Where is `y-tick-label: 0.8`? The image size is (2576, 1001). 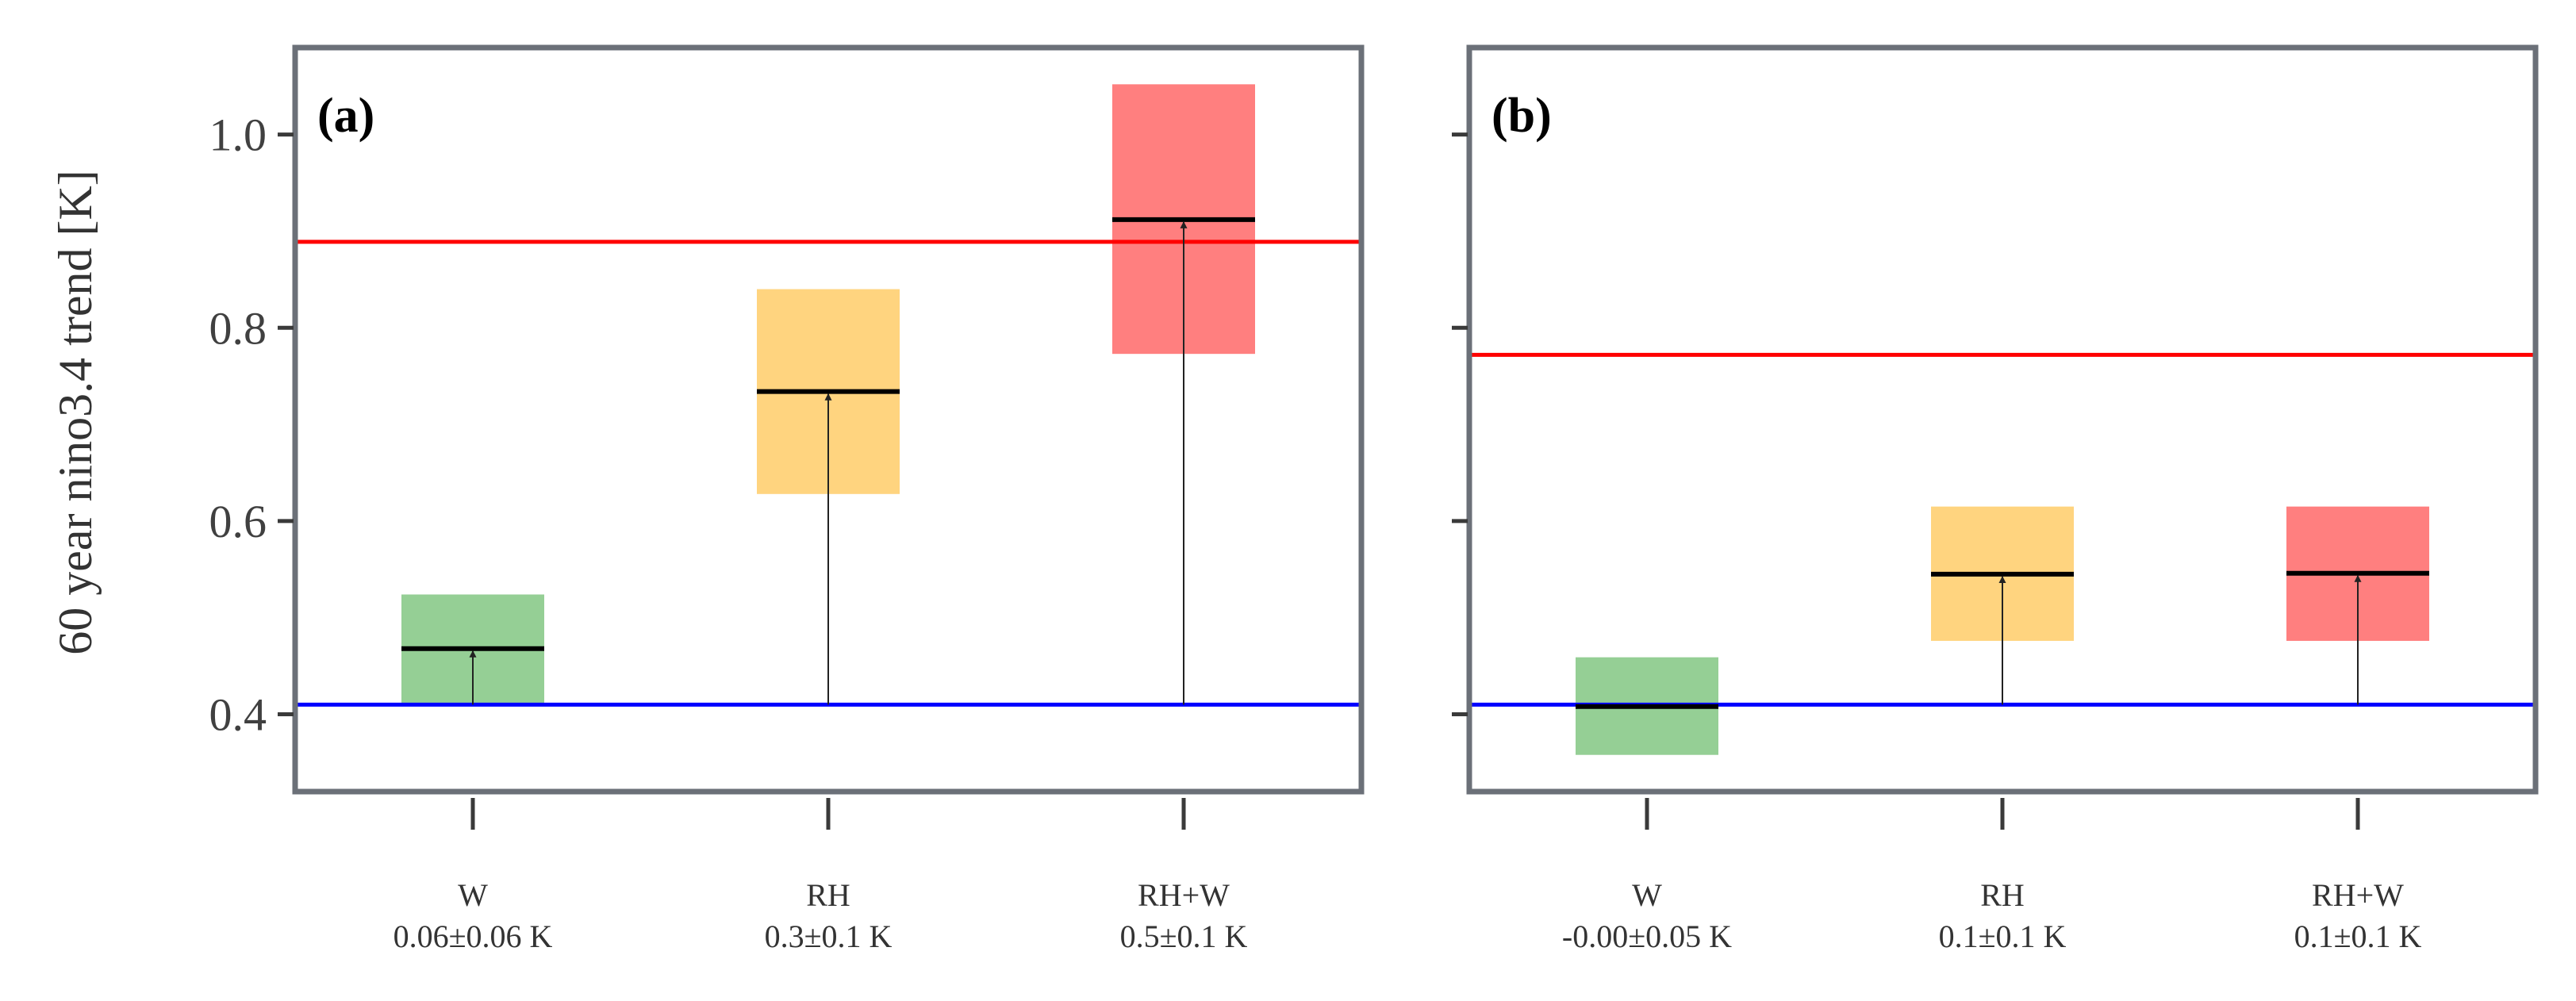 y-tick-label: 0.8 is located at coordinates (238, 328).